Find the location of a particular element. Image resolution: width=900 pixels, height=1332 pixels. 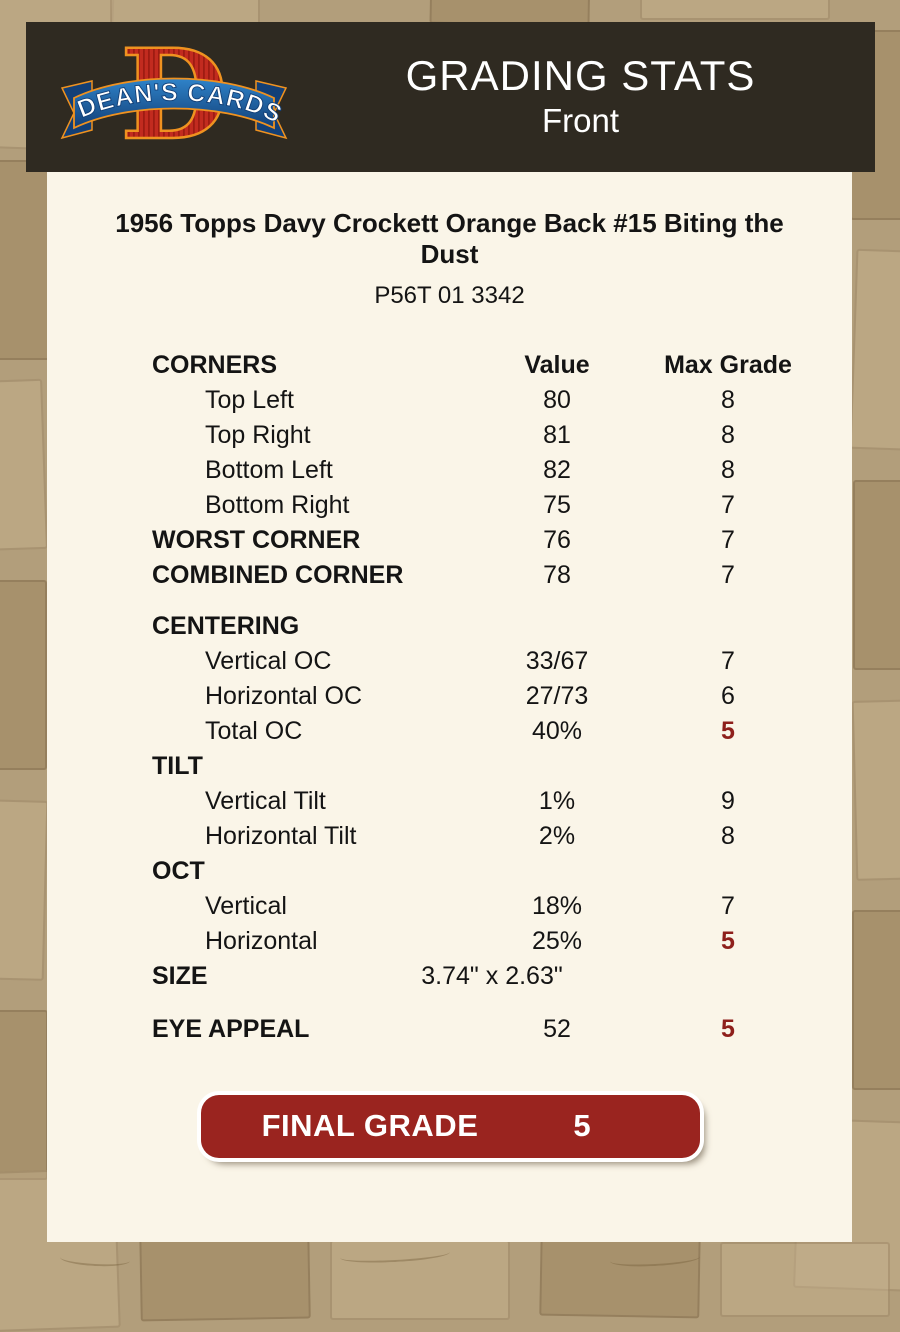

stat-value: 2% is located at coordinates (557, 836).